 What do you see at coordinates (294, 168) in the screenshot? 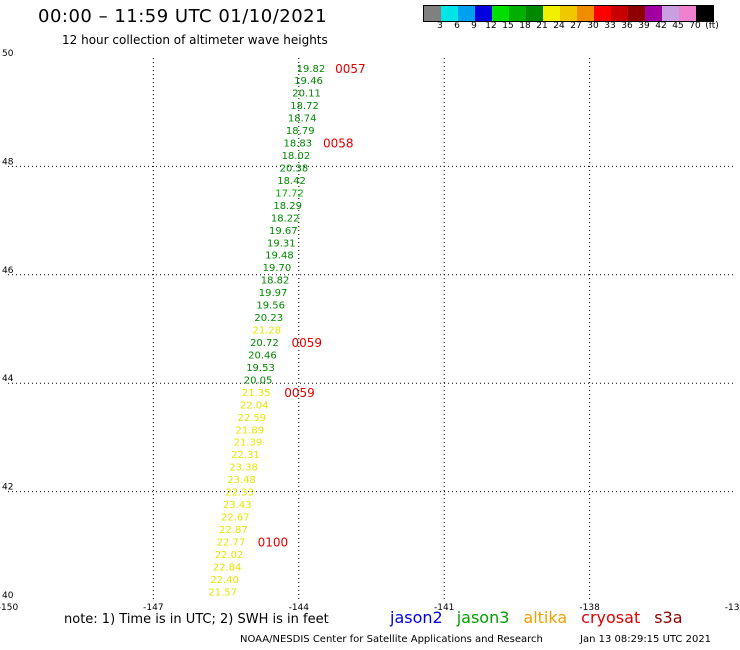
I see `swh-point: 20.38` at bounding box center [294, 168].